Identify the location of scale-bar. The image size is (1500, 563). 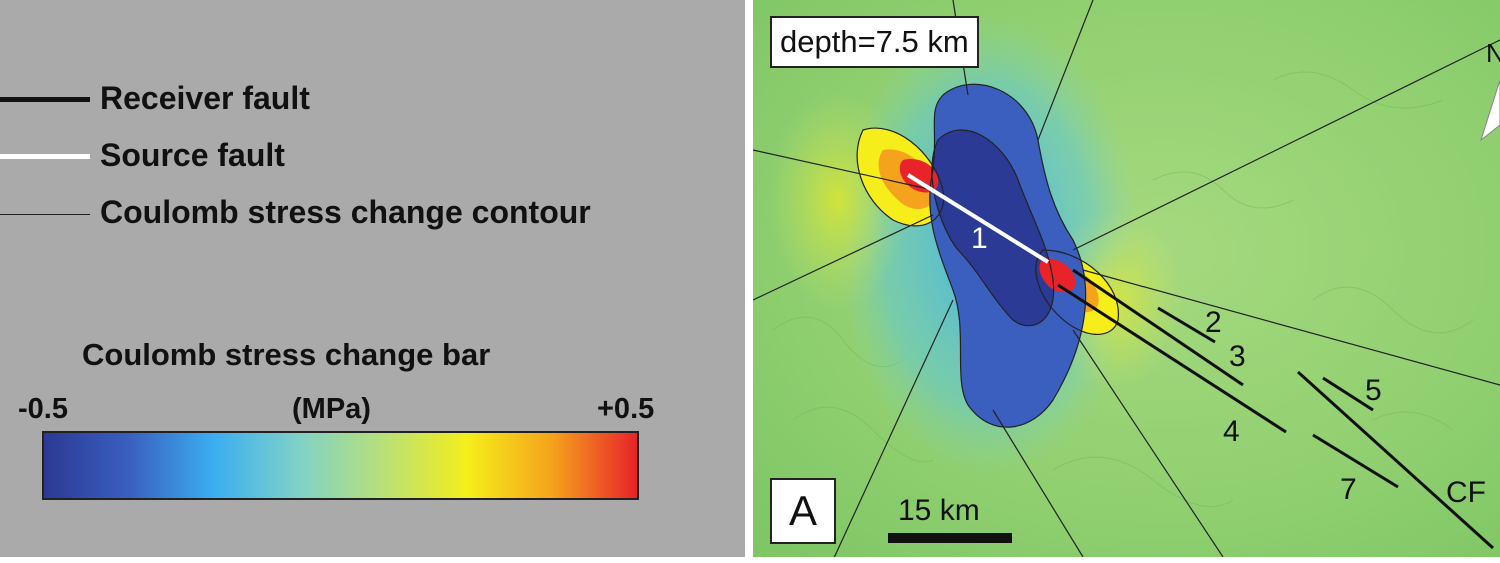
(950, 538).